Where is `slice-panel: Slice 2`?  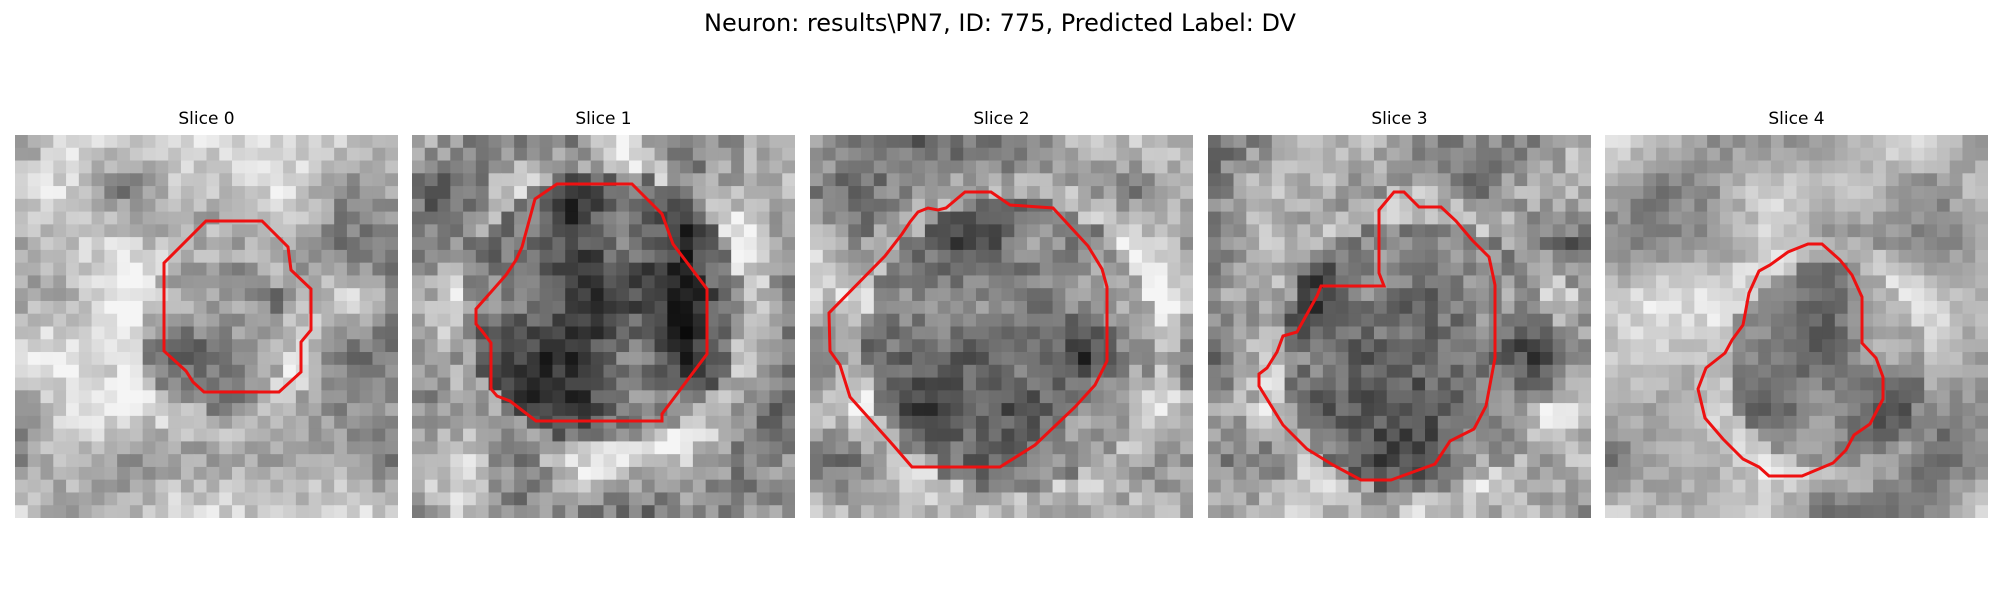 slice-panel: Slice 2 is located at coordinates (1001, 313).